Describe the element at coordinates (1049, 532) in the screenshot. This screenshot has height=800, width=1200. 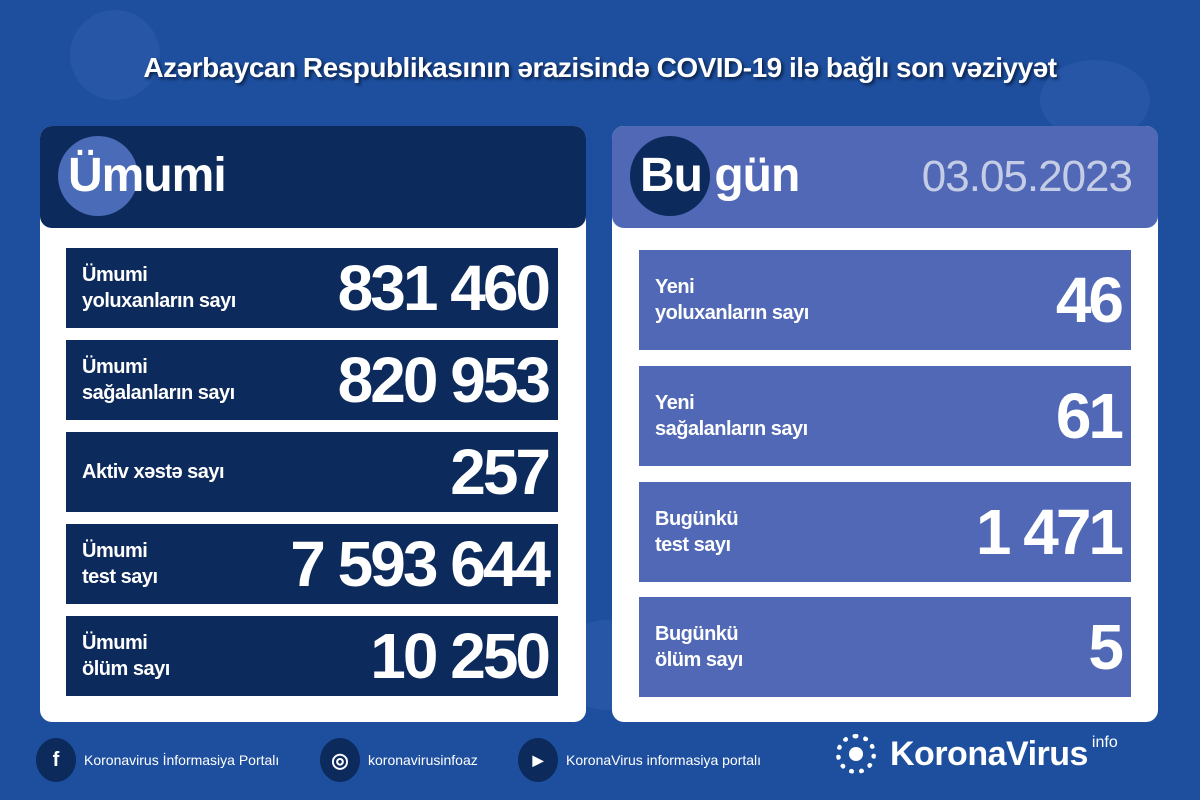
I see `stat-value: 1 471` at that location.